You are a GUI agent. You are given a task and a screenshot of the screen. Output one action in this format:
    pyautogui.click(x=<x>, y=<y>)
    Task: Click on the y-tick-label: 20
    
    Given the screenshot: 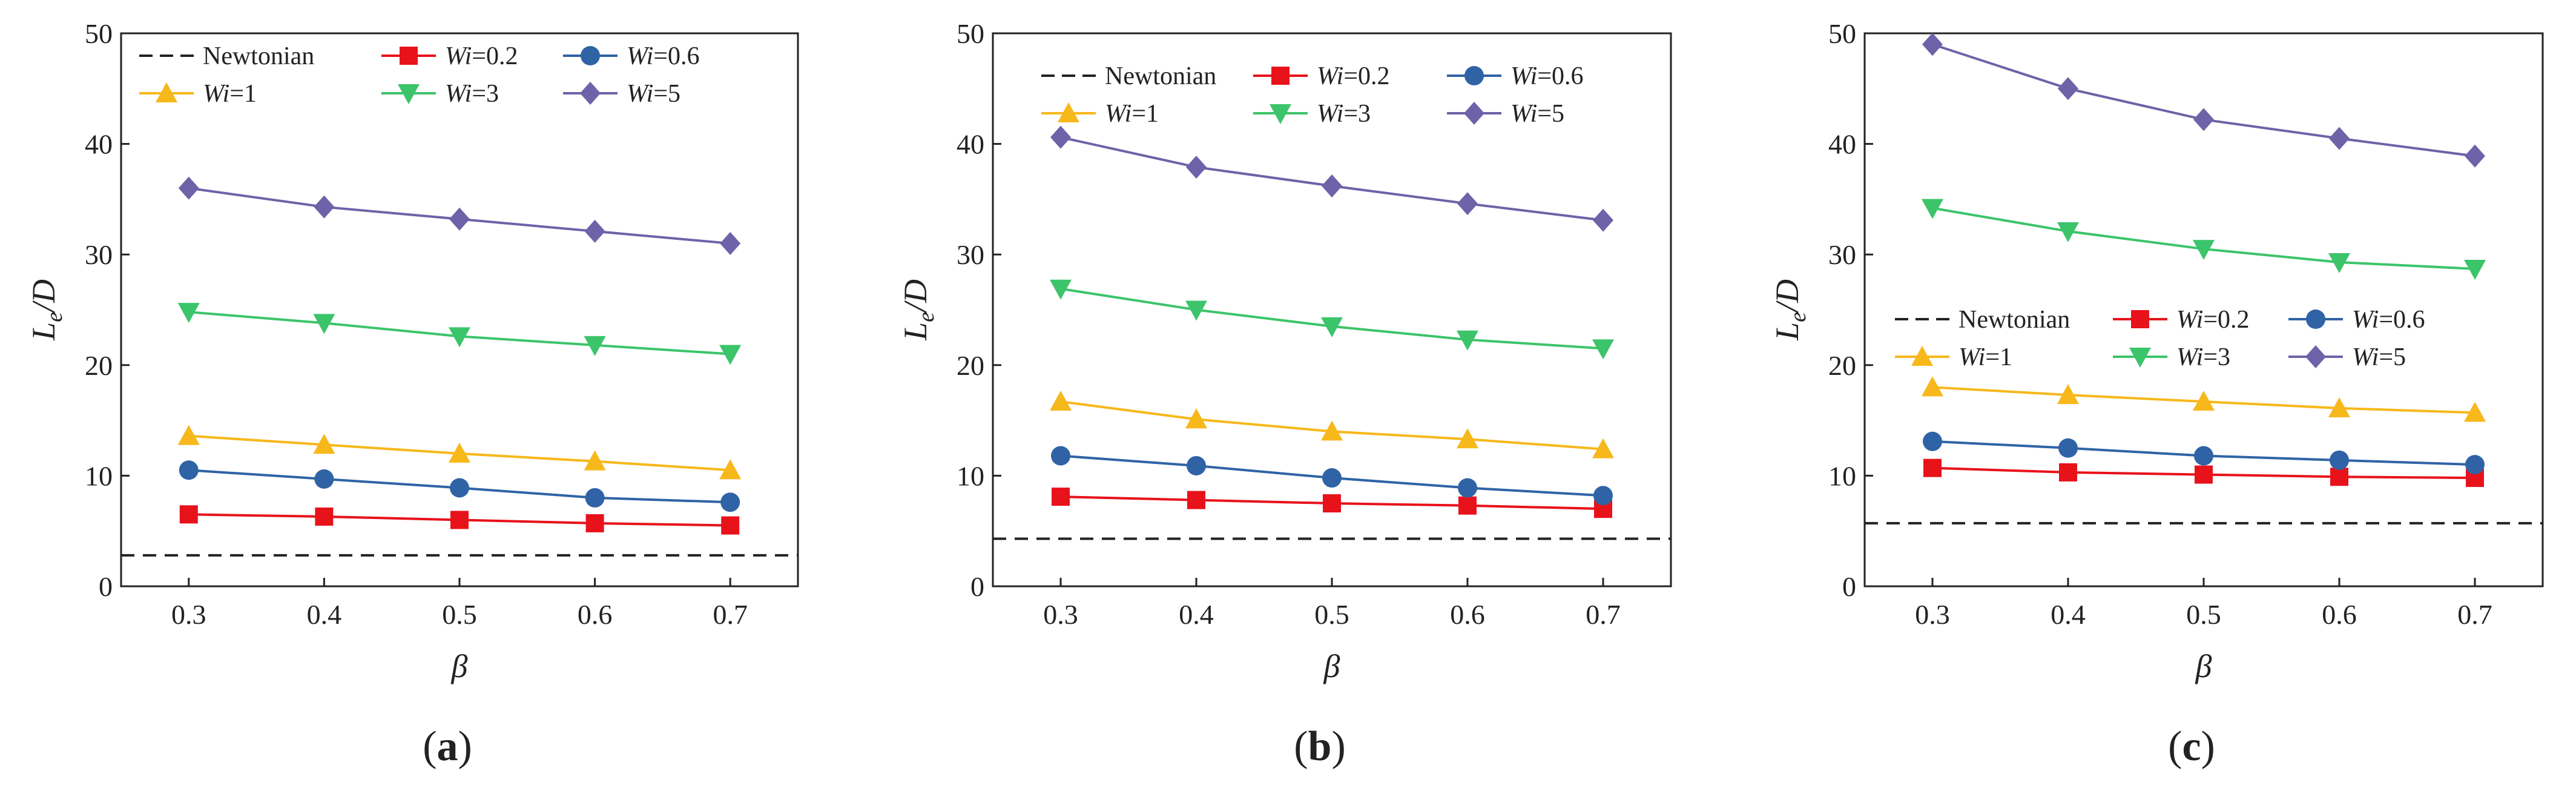 What is the action you would take?
    pyautogui.click(x=99, y=365)
    